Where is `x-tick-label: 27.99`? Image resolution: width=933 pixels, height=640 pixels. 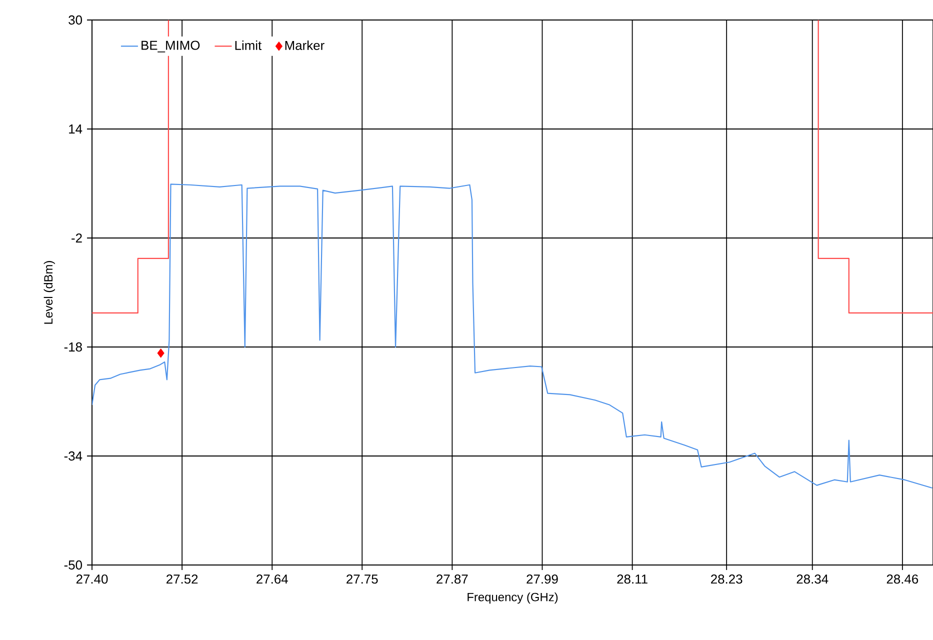
x-tick-label: 27.99 is located at coordinates (542, 579).